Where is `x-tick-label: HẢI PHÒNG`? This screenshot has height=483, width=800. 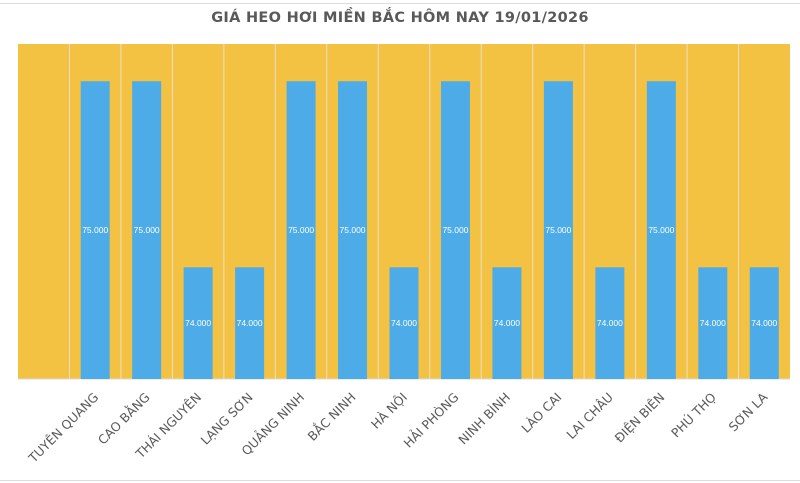 x-tick-label: HẢI PHÒNG is located at coordinates (431, 420).